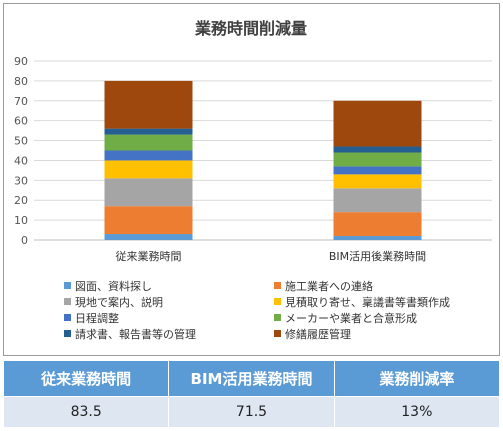  I want to click on legend-label-7: 修繕履歴管理, so click(318, 334).